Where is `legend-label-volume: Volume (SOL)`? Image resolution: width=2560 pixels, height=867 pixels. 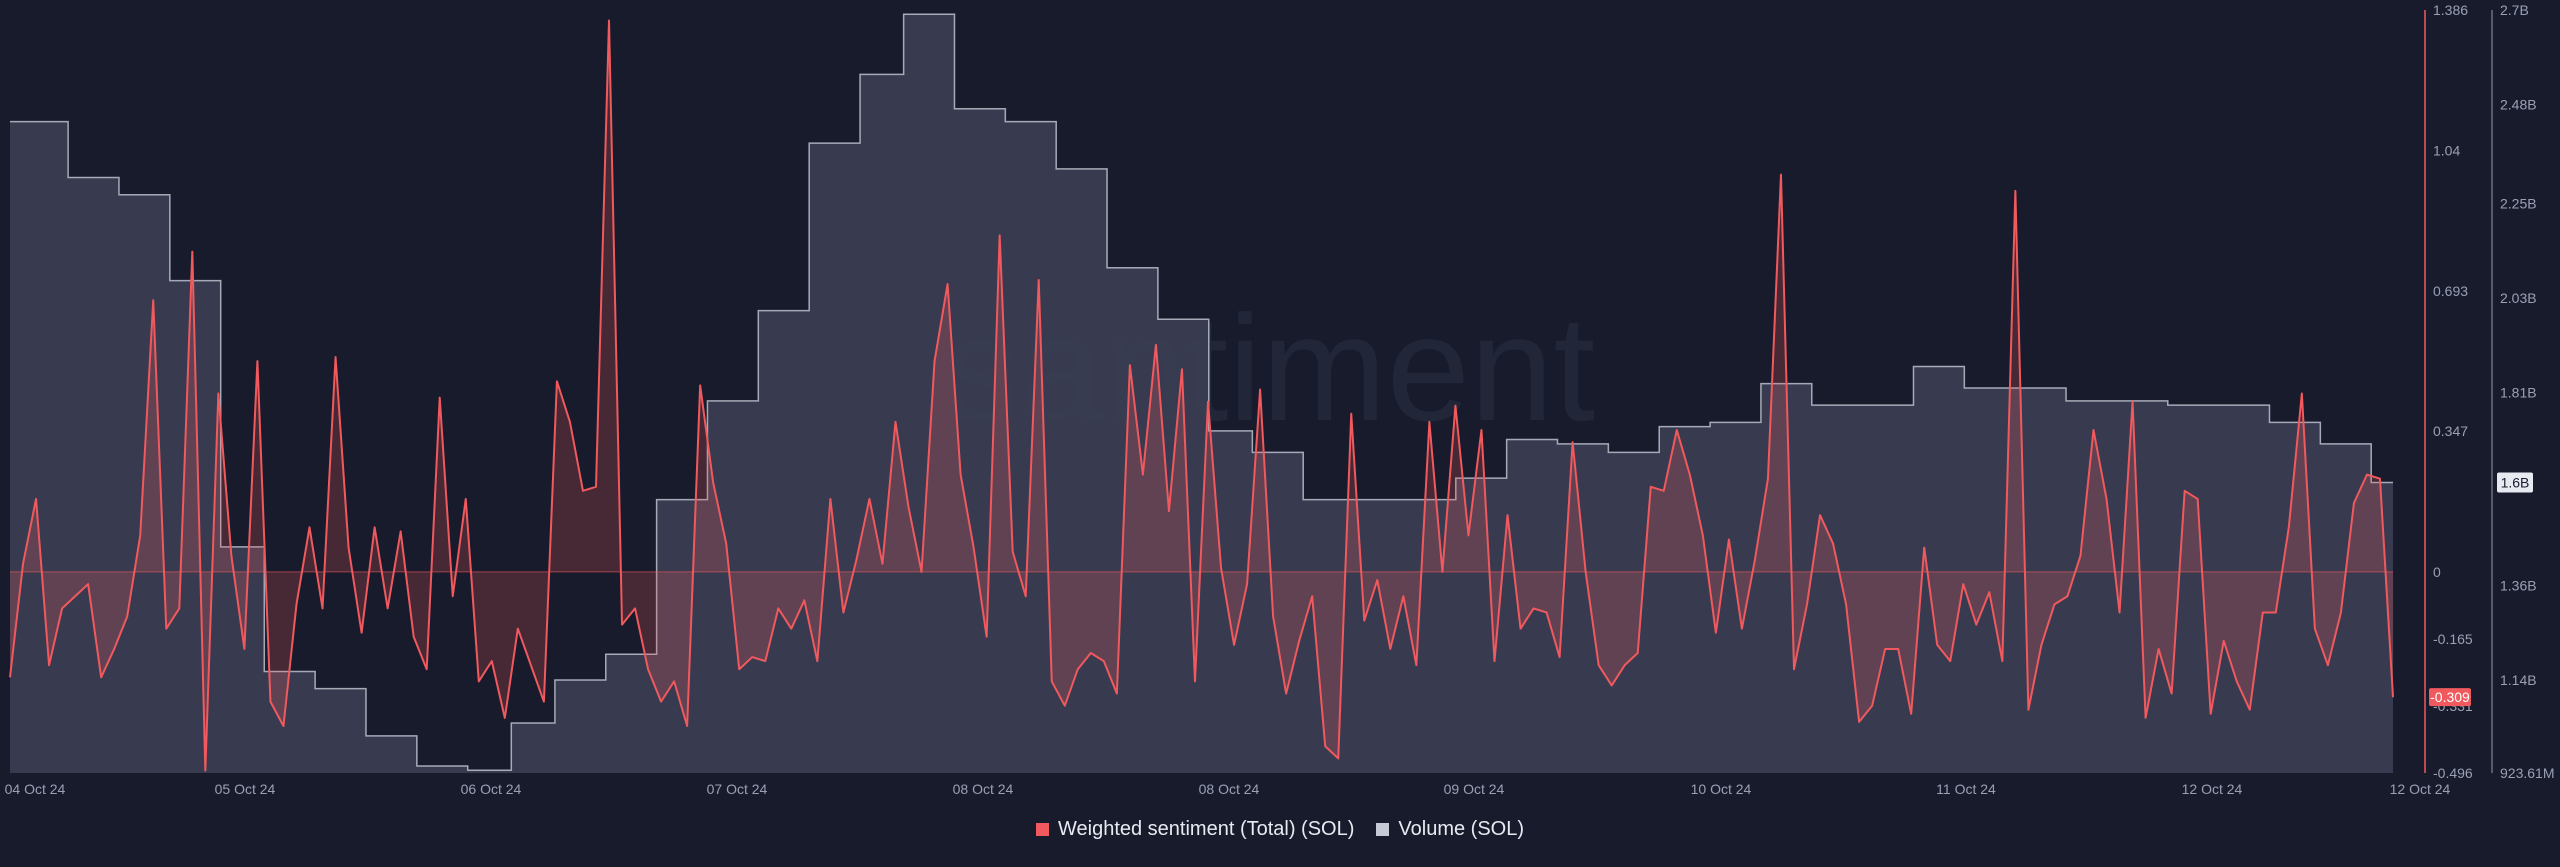 legend-label-volume: Volume (SOL) is located at coordinates (1461, 829).